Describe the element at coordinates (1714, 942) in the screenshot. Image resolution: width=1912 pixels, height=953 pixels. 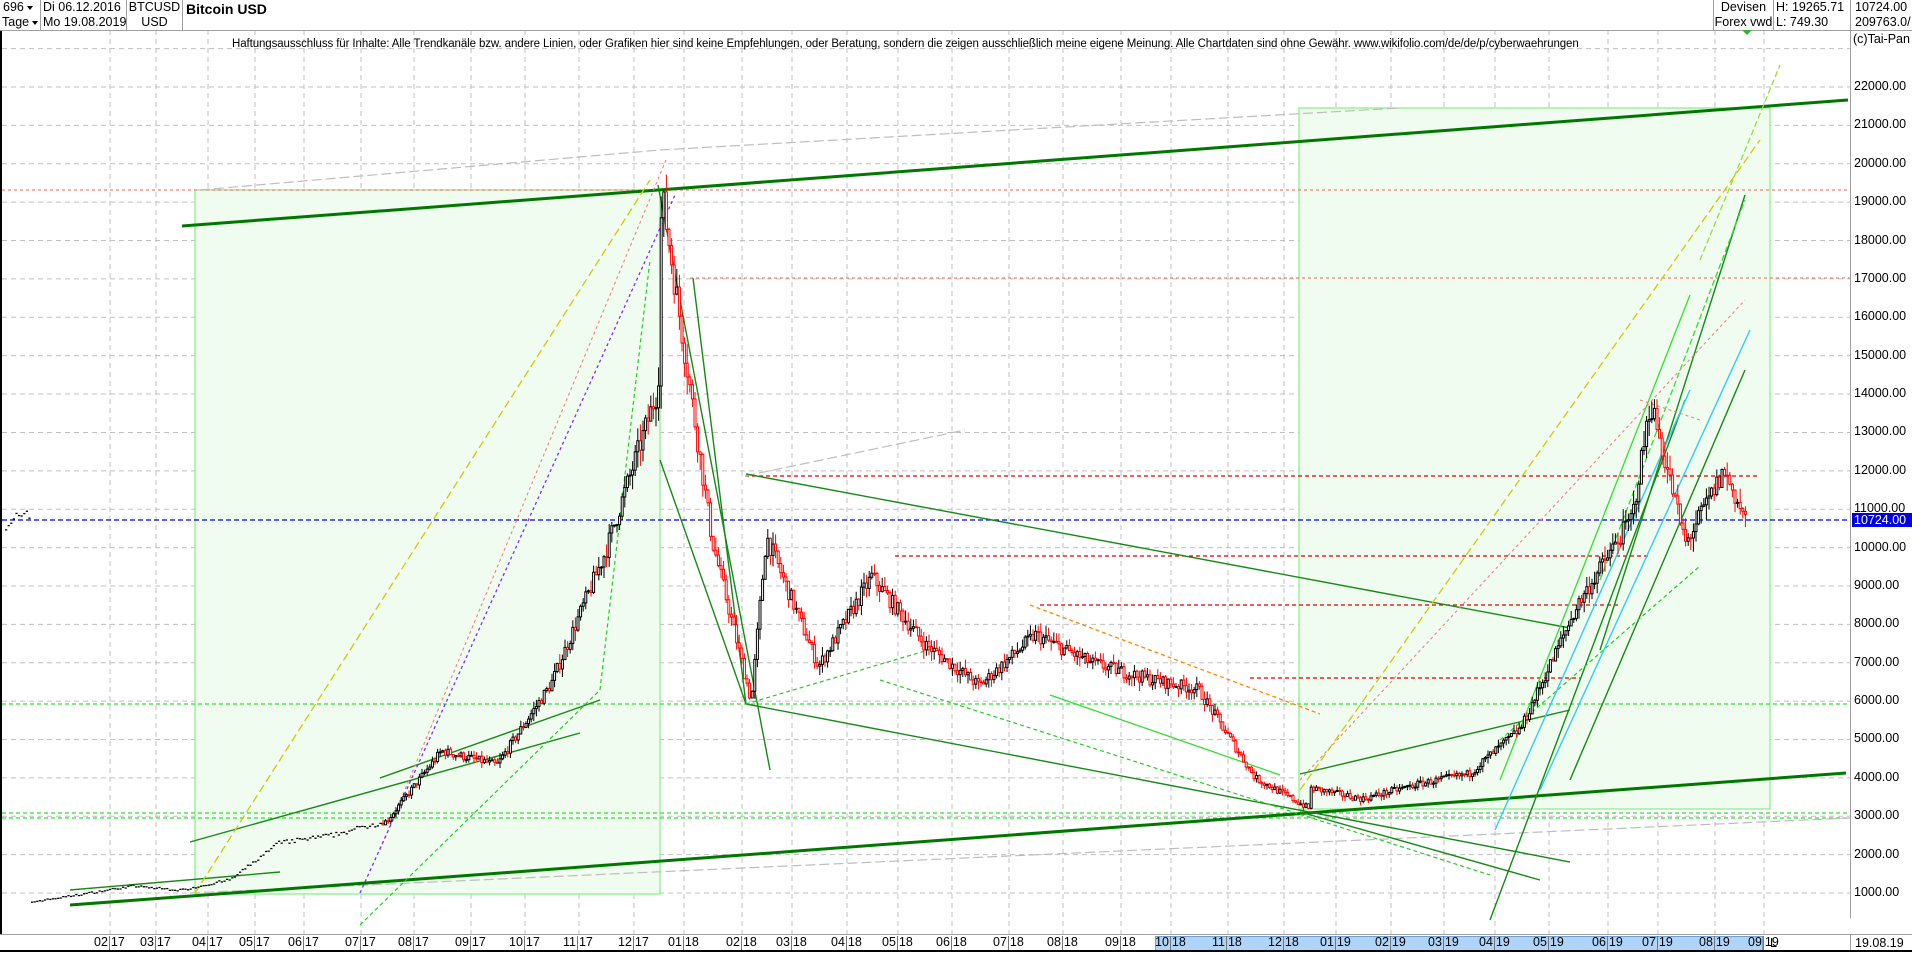
I see `x-tick-label: 08 19` at that location.